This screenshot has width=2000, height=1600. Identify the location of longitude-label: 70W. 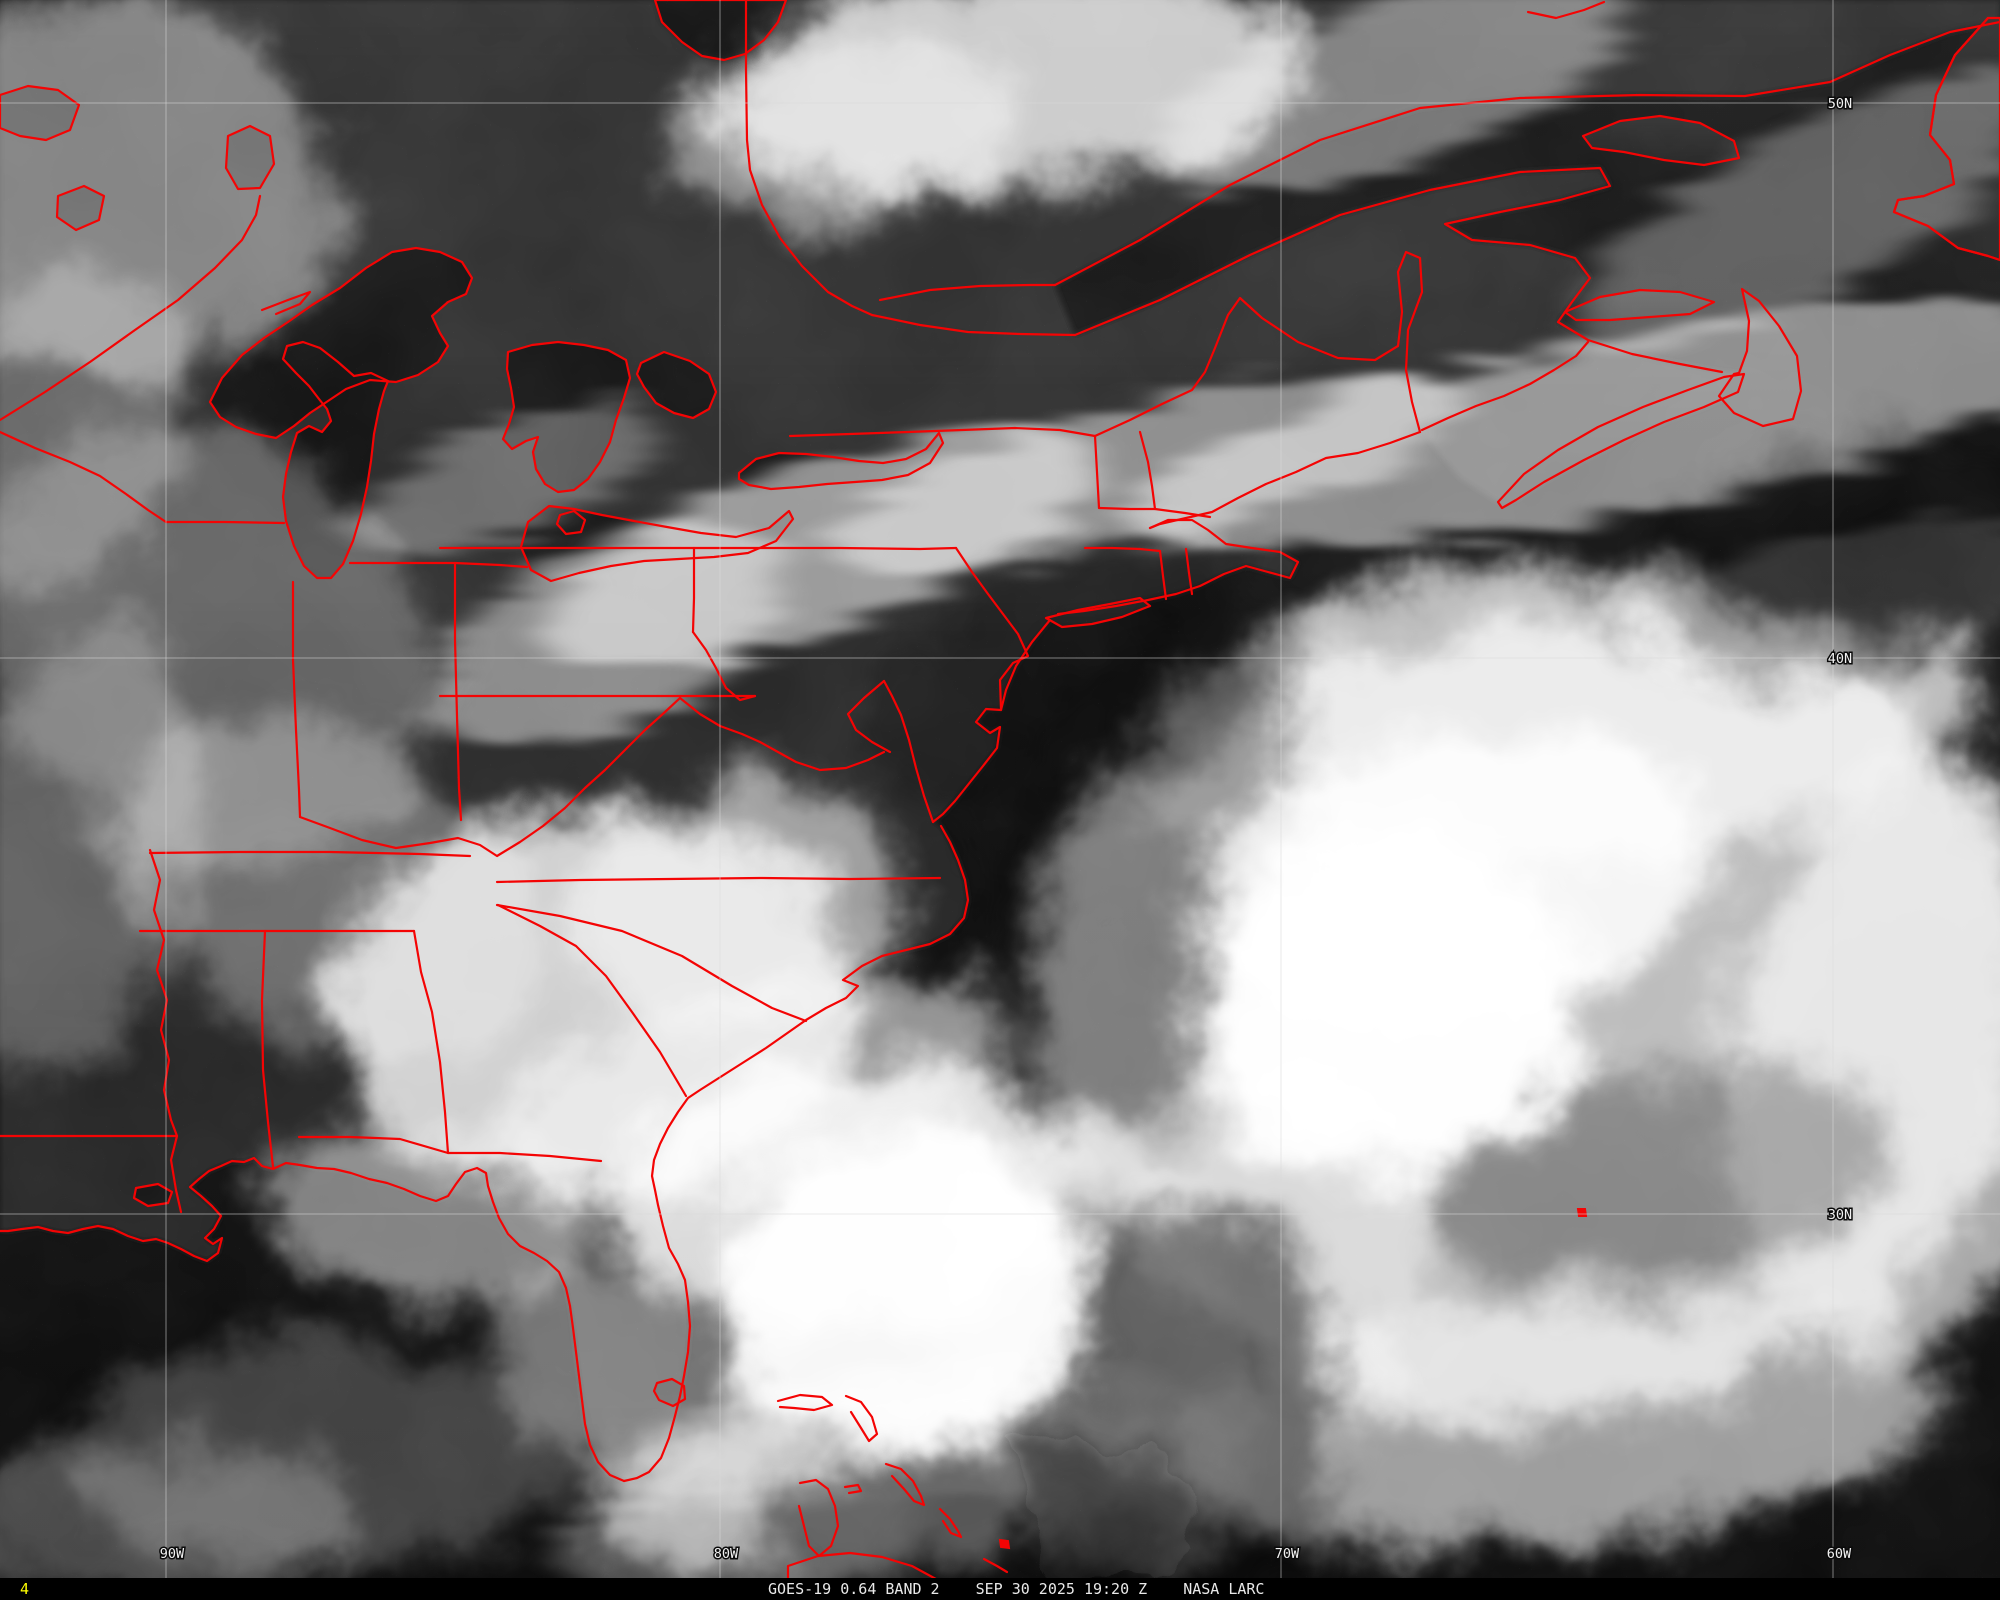
(1287, 1554).